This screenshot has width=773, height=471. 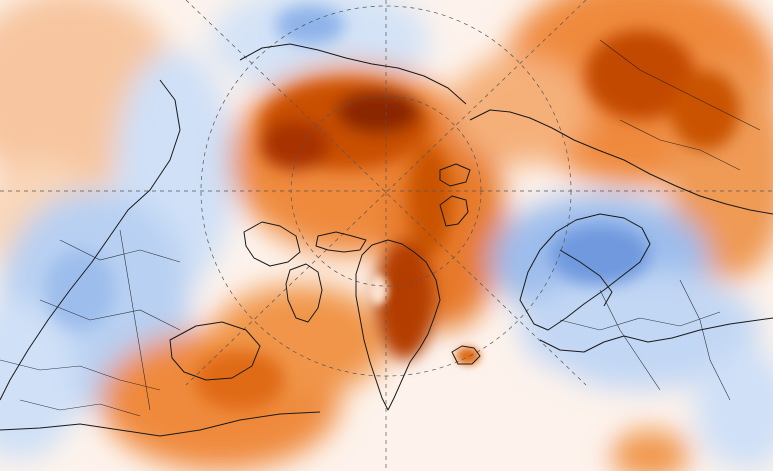 I want to click on warm-core-greenland-strait, so click(x=430, y=200).